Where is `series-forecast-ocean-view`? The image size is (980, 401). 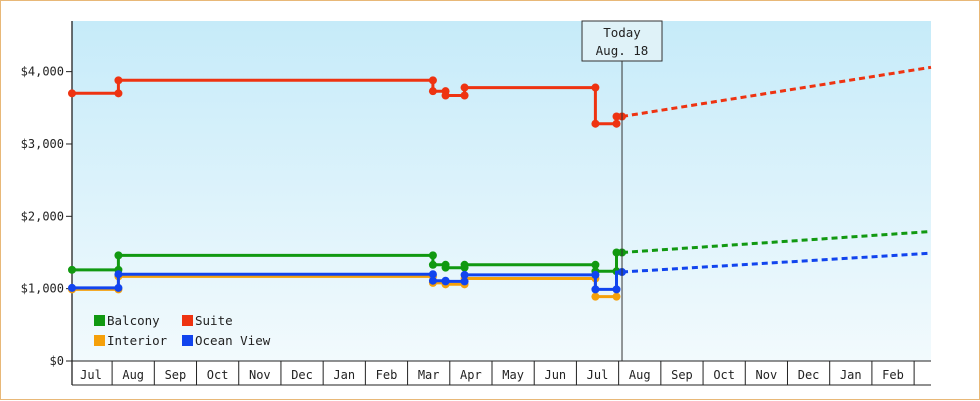 series-forecast-ocean-view is located at coordinates (776, 262).